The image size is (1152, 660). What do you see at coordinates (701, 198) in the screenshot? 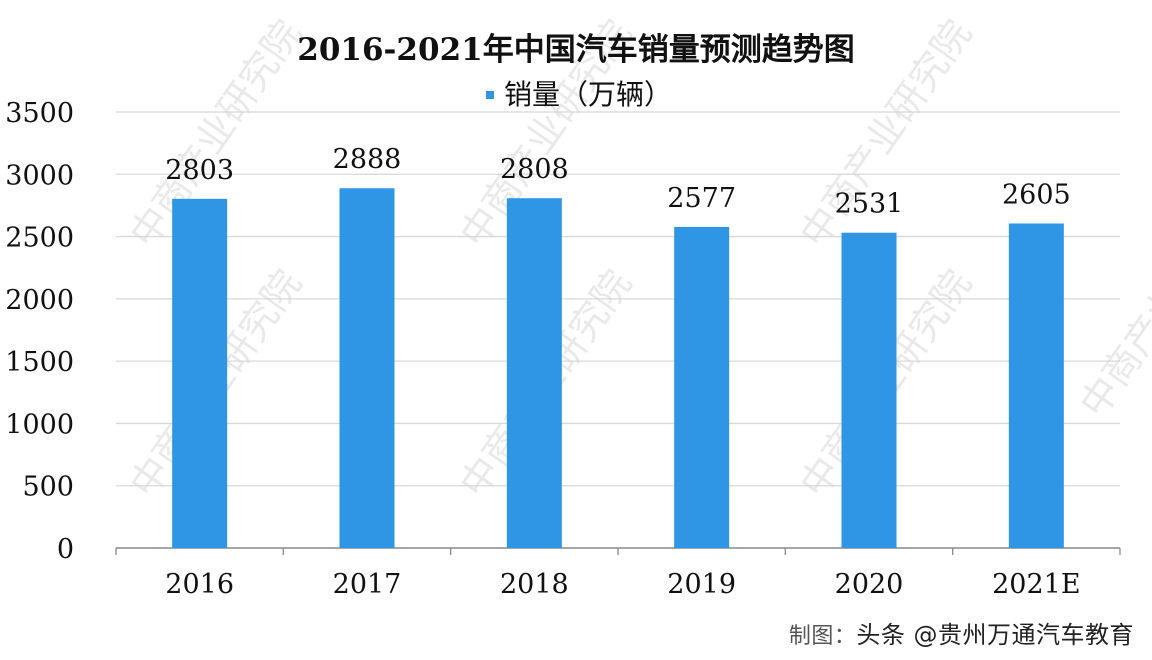
I see `data-label: 2577` at bounding box center [701, 198].